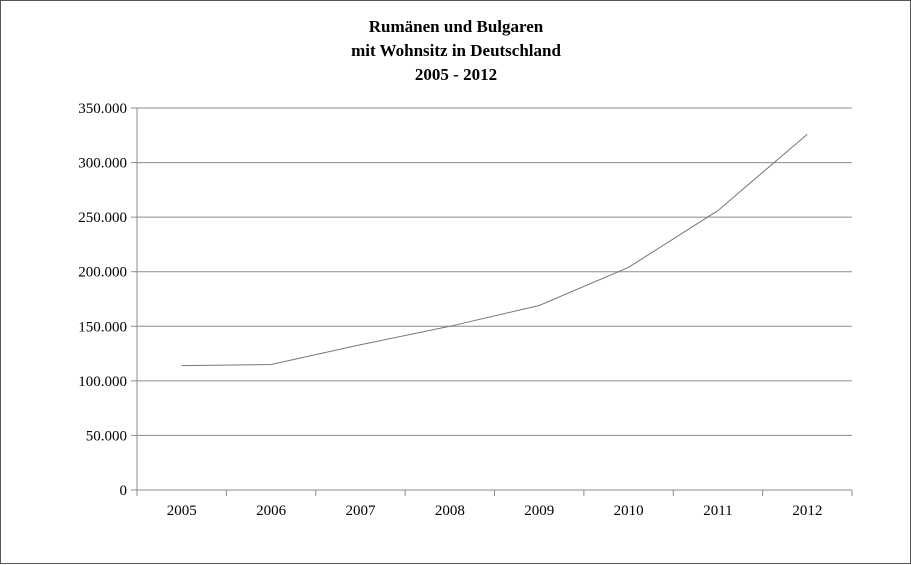 This screenshot has width=911, height=565. What do you see at coordinates (450, 511) in the screenshot?
I see `x-tick-label: 2008` at bounding box center [450, 511].